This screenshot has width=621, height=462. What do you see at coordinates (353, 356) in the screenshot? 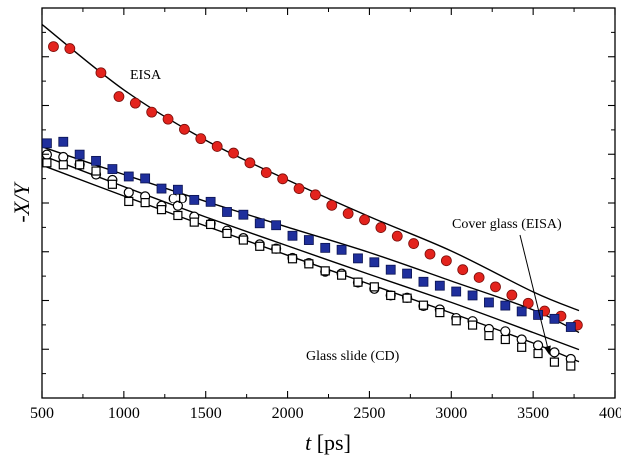
I see `annotation-glass-slide: Glass slide (CD)` at bounding box center [353, 356].